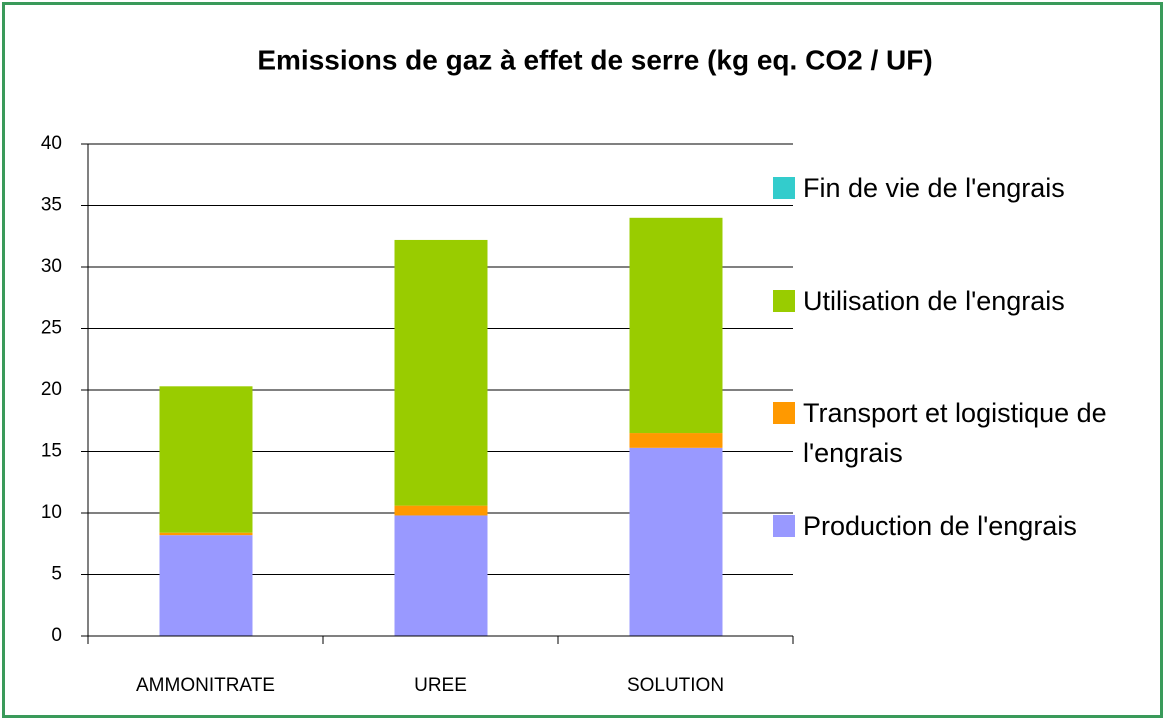 The height and width of the screenshot is (718, 1163). I want to click on legend-item: Production de l'engrais, so click(963, 526).